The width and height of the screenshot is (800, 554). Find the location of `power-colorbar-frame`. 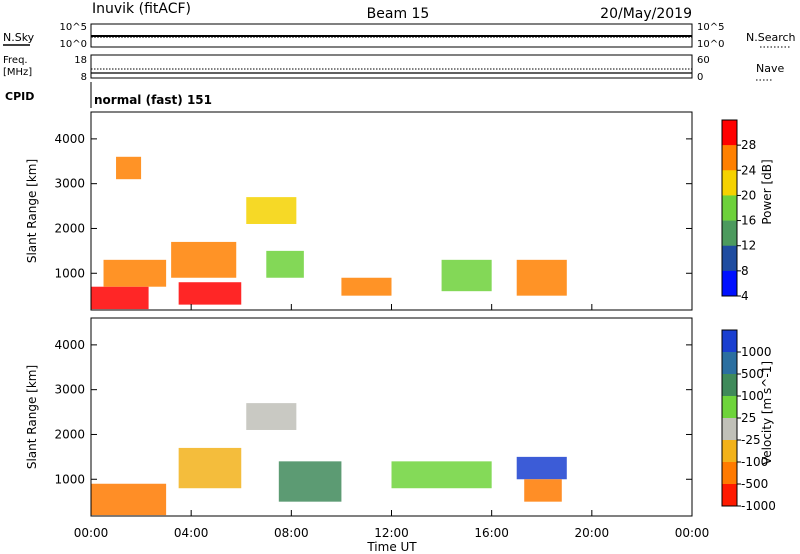

power-colorbar-frame is located at coordinates (729, 208).